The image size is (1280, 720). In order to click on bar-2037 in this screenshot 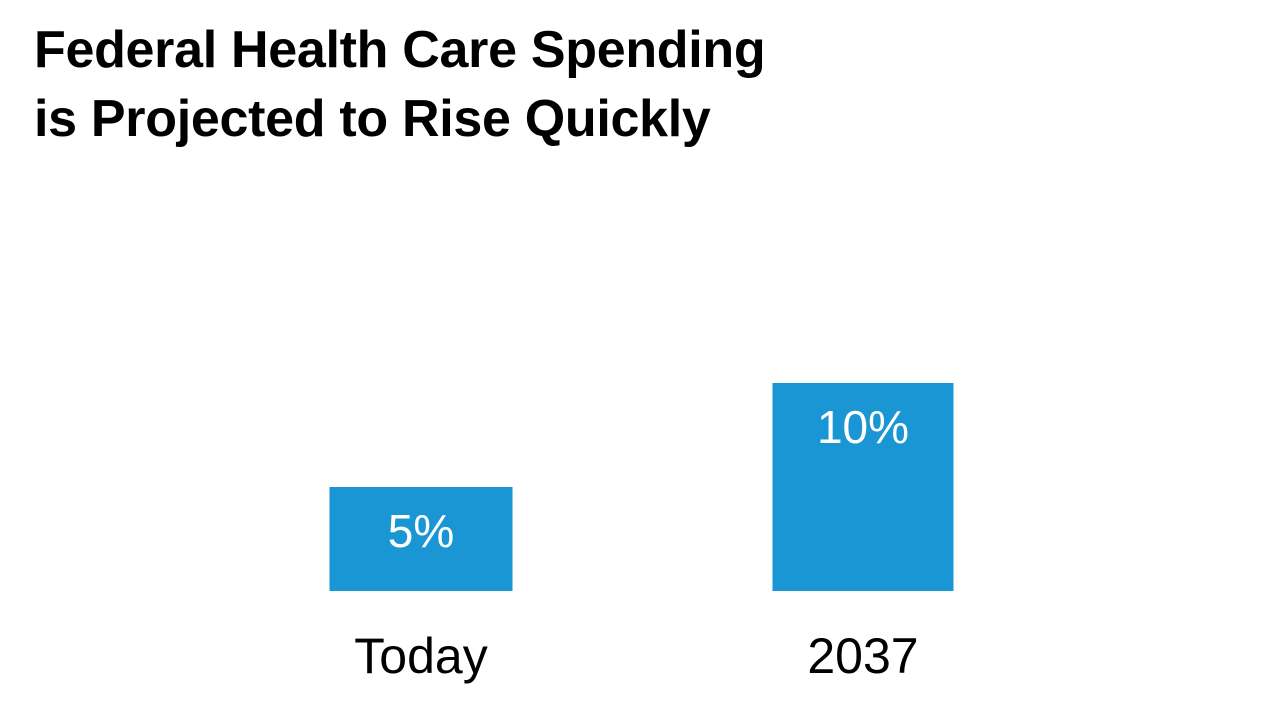, I will do `click(863, 487)`.